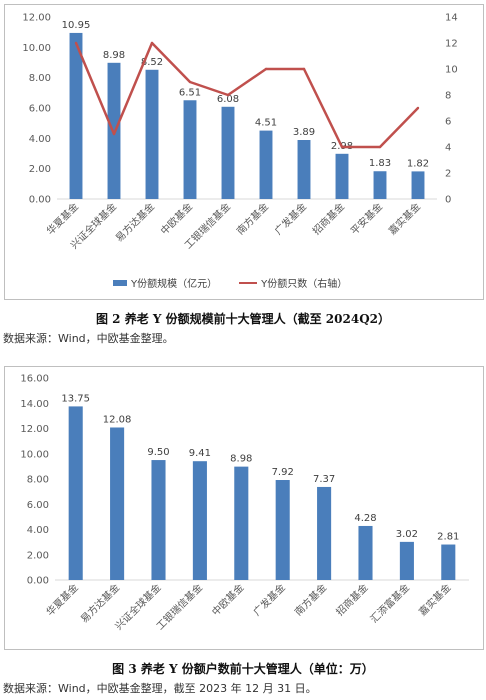 The width and height of the screenshot is (486, 700). What do you see at coordinates (248, 282) in the screenshot?
I see `legend-swatch-line` at bounding box center [248, 282].